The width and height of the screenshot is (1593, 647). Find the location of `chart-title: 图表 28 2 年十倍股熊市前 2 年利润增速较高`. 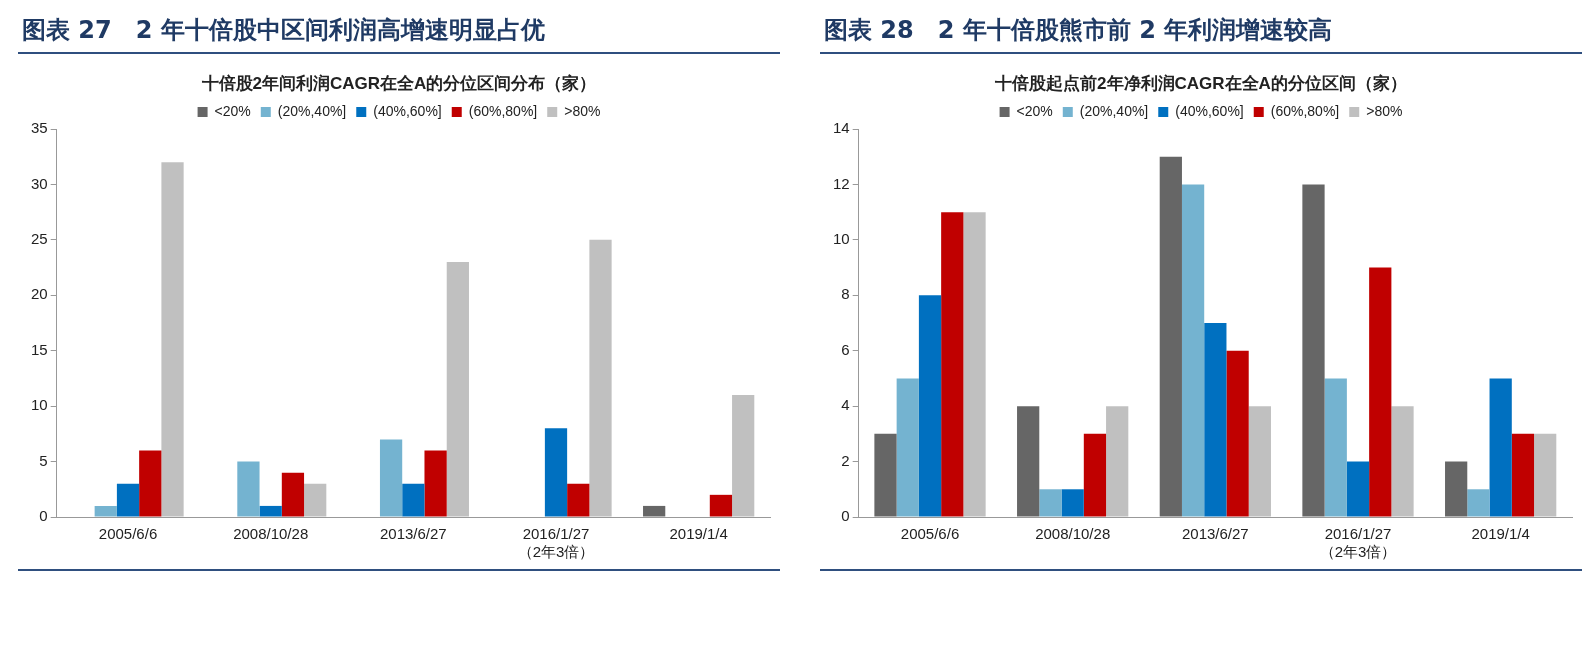

chart-title: 图表 28 2 年十倍股熊市前 2 年利润增速较高 is located at coordinates (1201, 31).